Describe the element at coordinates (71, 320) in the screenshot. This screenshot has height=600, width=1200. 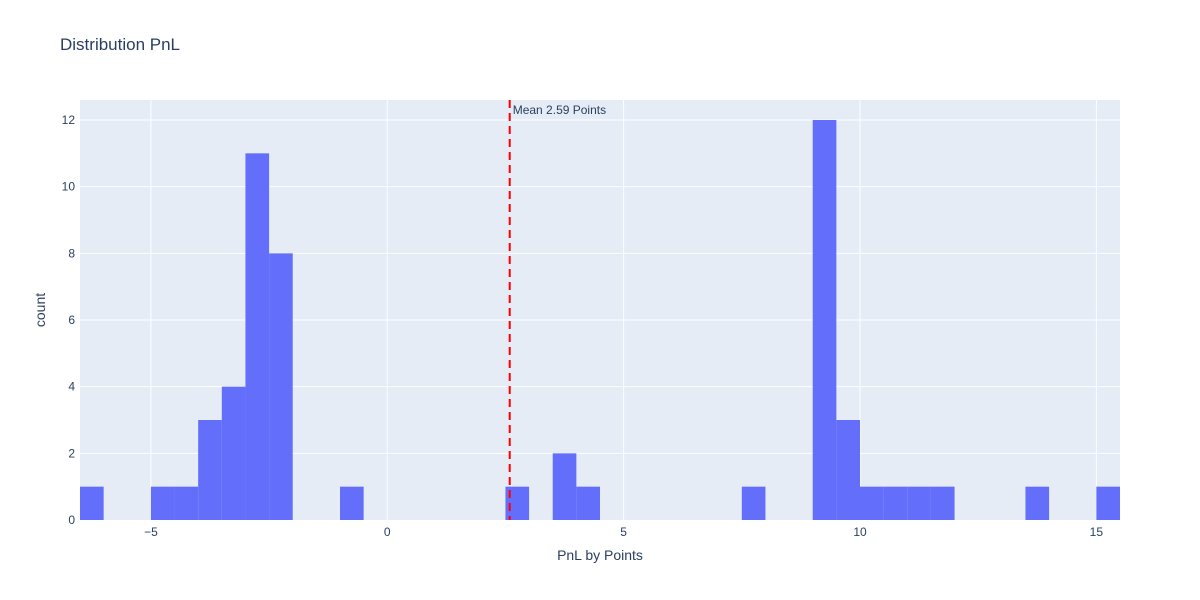
I see `y-tick-label: 6` at that location.